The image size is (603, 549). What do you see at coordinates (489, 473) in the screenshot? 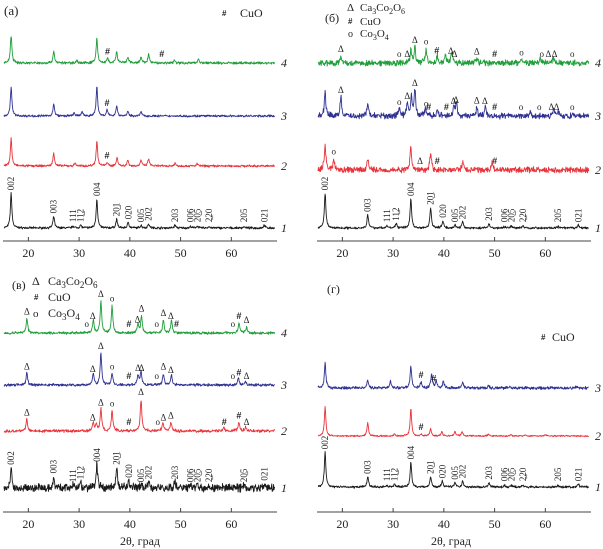
I see `hkl-label: 203` at bounding box center [489, 473].